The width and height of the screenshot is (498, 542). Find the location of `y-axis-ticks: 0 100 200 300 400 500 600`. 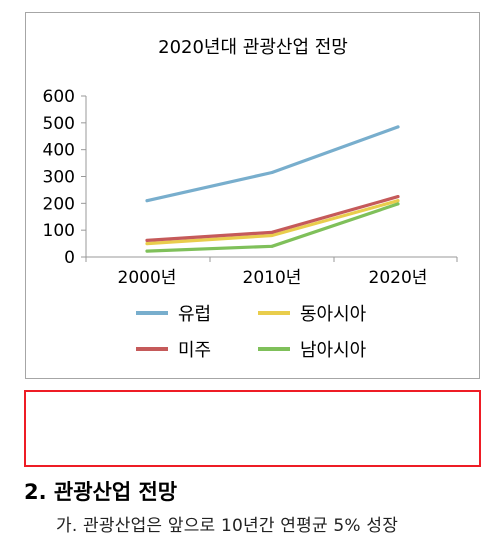

y-axis-ticks: 0 100 200 300 400 500 600 is located at coordinates (64, 177).